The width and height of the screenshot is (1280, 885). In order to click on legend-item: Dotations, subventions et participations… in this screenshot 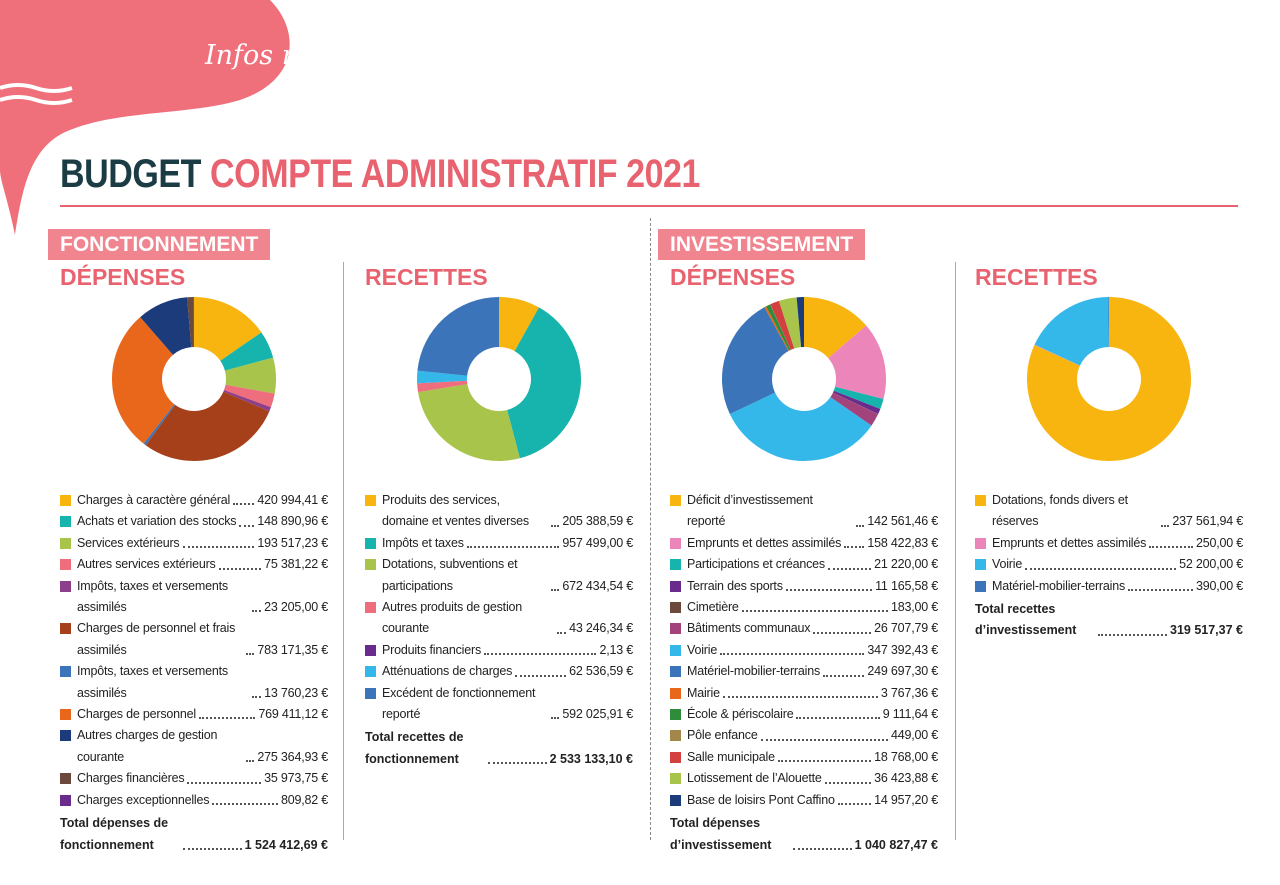, I will do `click(499, 575)`.